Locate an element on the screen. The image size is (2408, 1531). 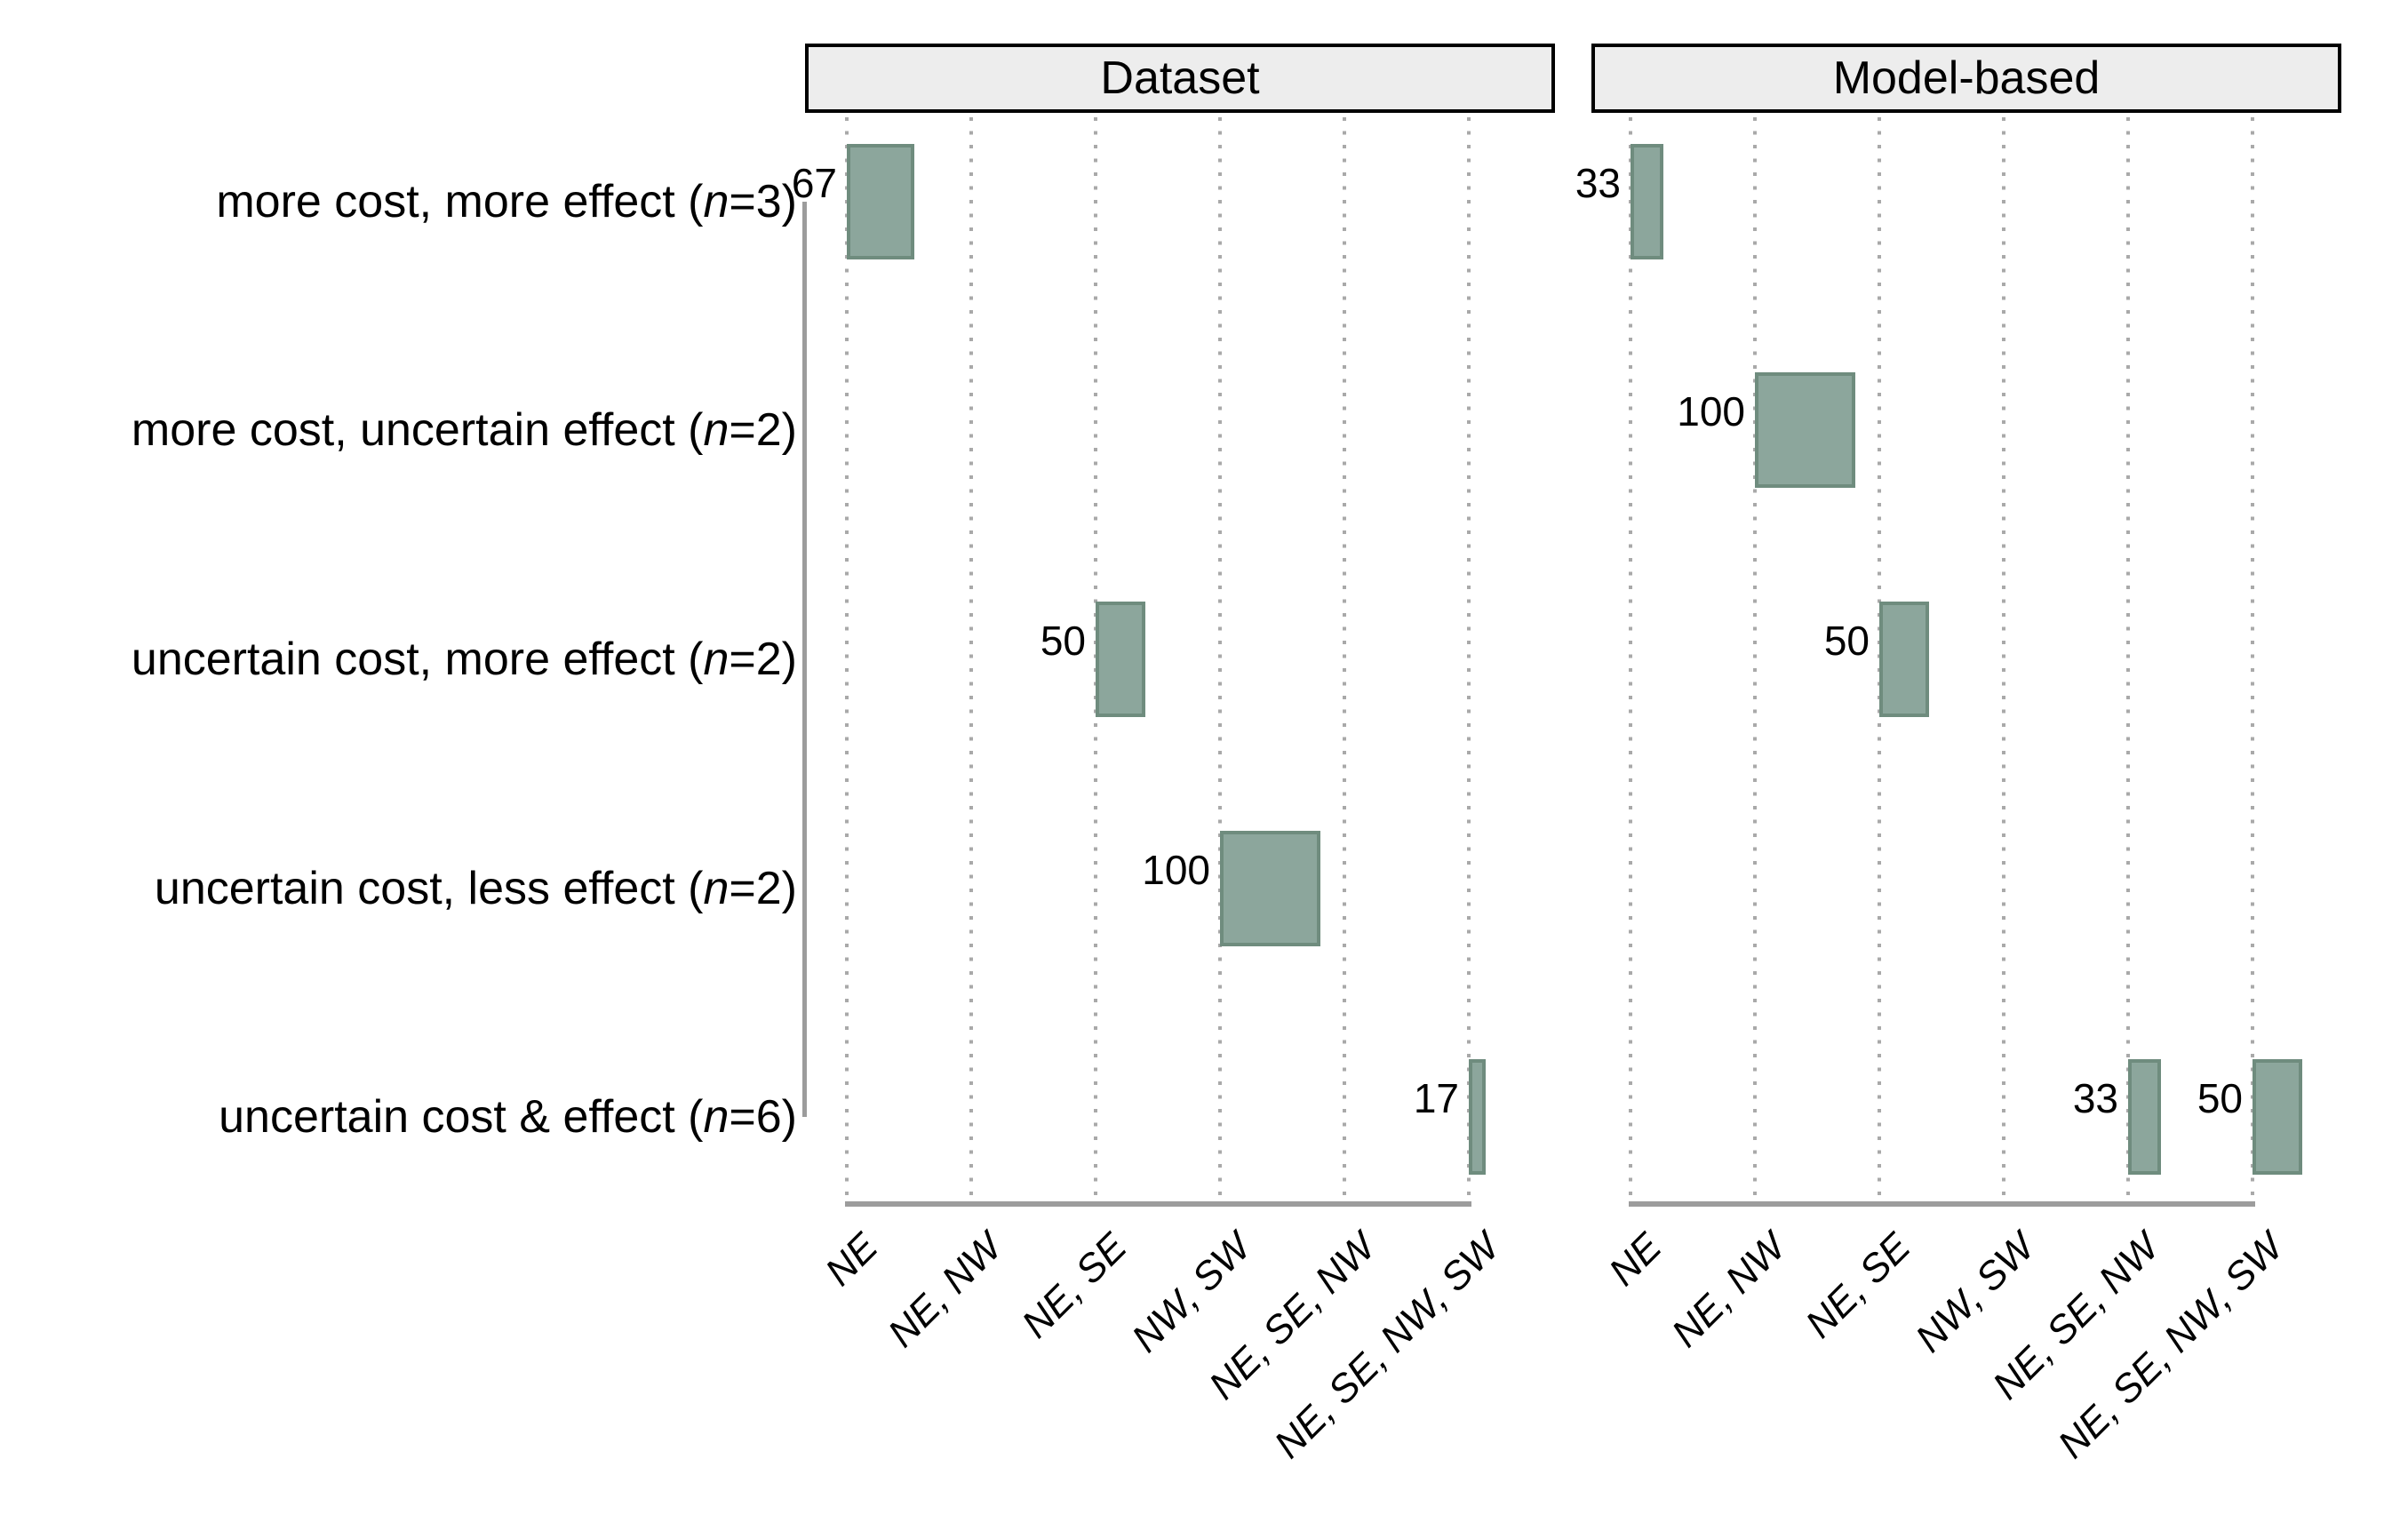
panel-header-model-based: Model-based is located at coordinates (1966, 78).